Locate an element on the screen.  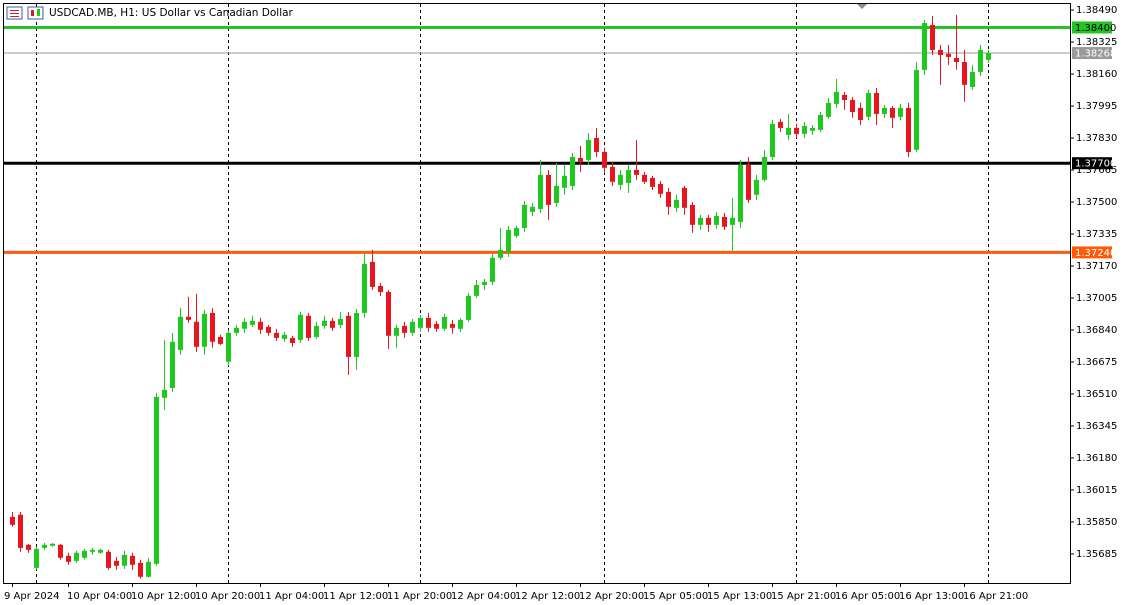
y-tick-label: 1.37500 is located at coordinates (1096, 202).